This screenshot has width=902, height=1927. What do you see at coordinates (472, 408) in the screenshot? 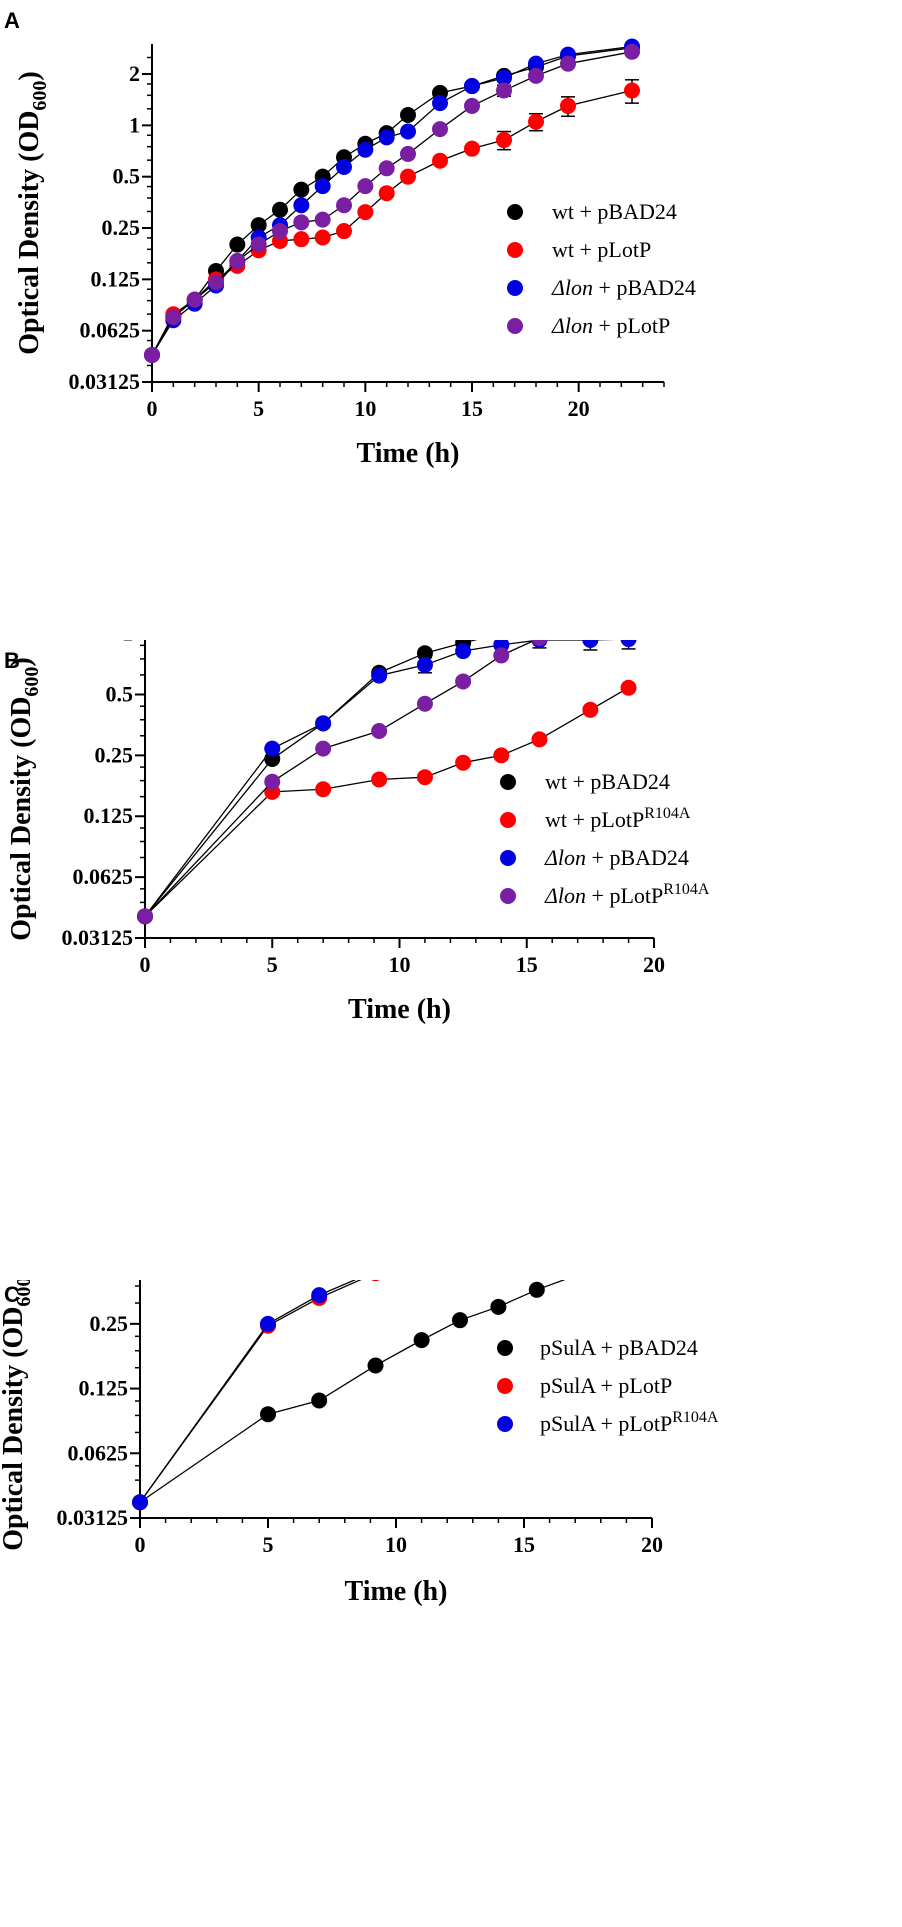
I see `x-tick-label: 15` at bounding box center [472, 408].